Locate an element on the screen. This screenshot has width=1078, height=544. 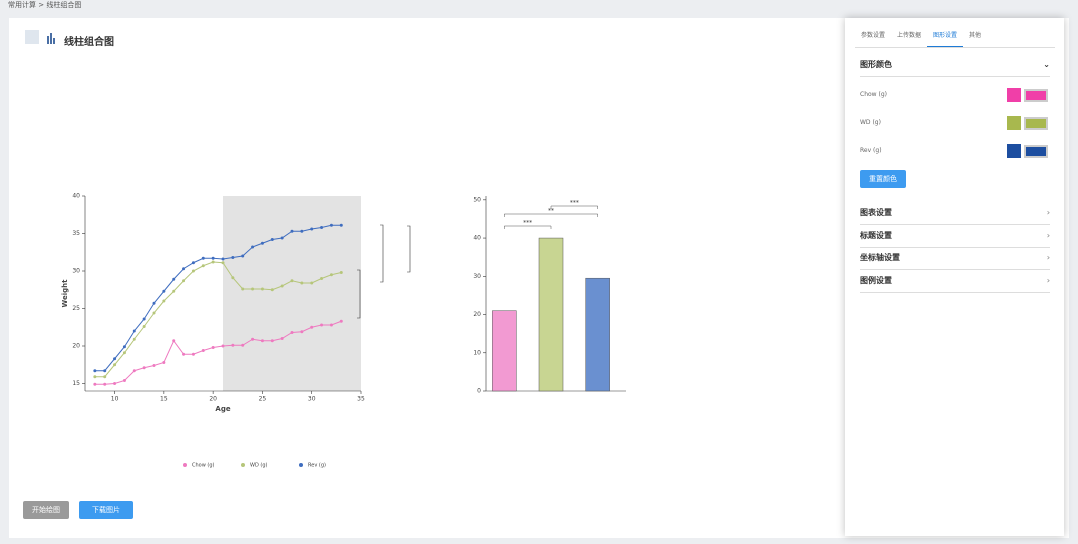
label: 标题设置 is located at coordinates (876, 235).